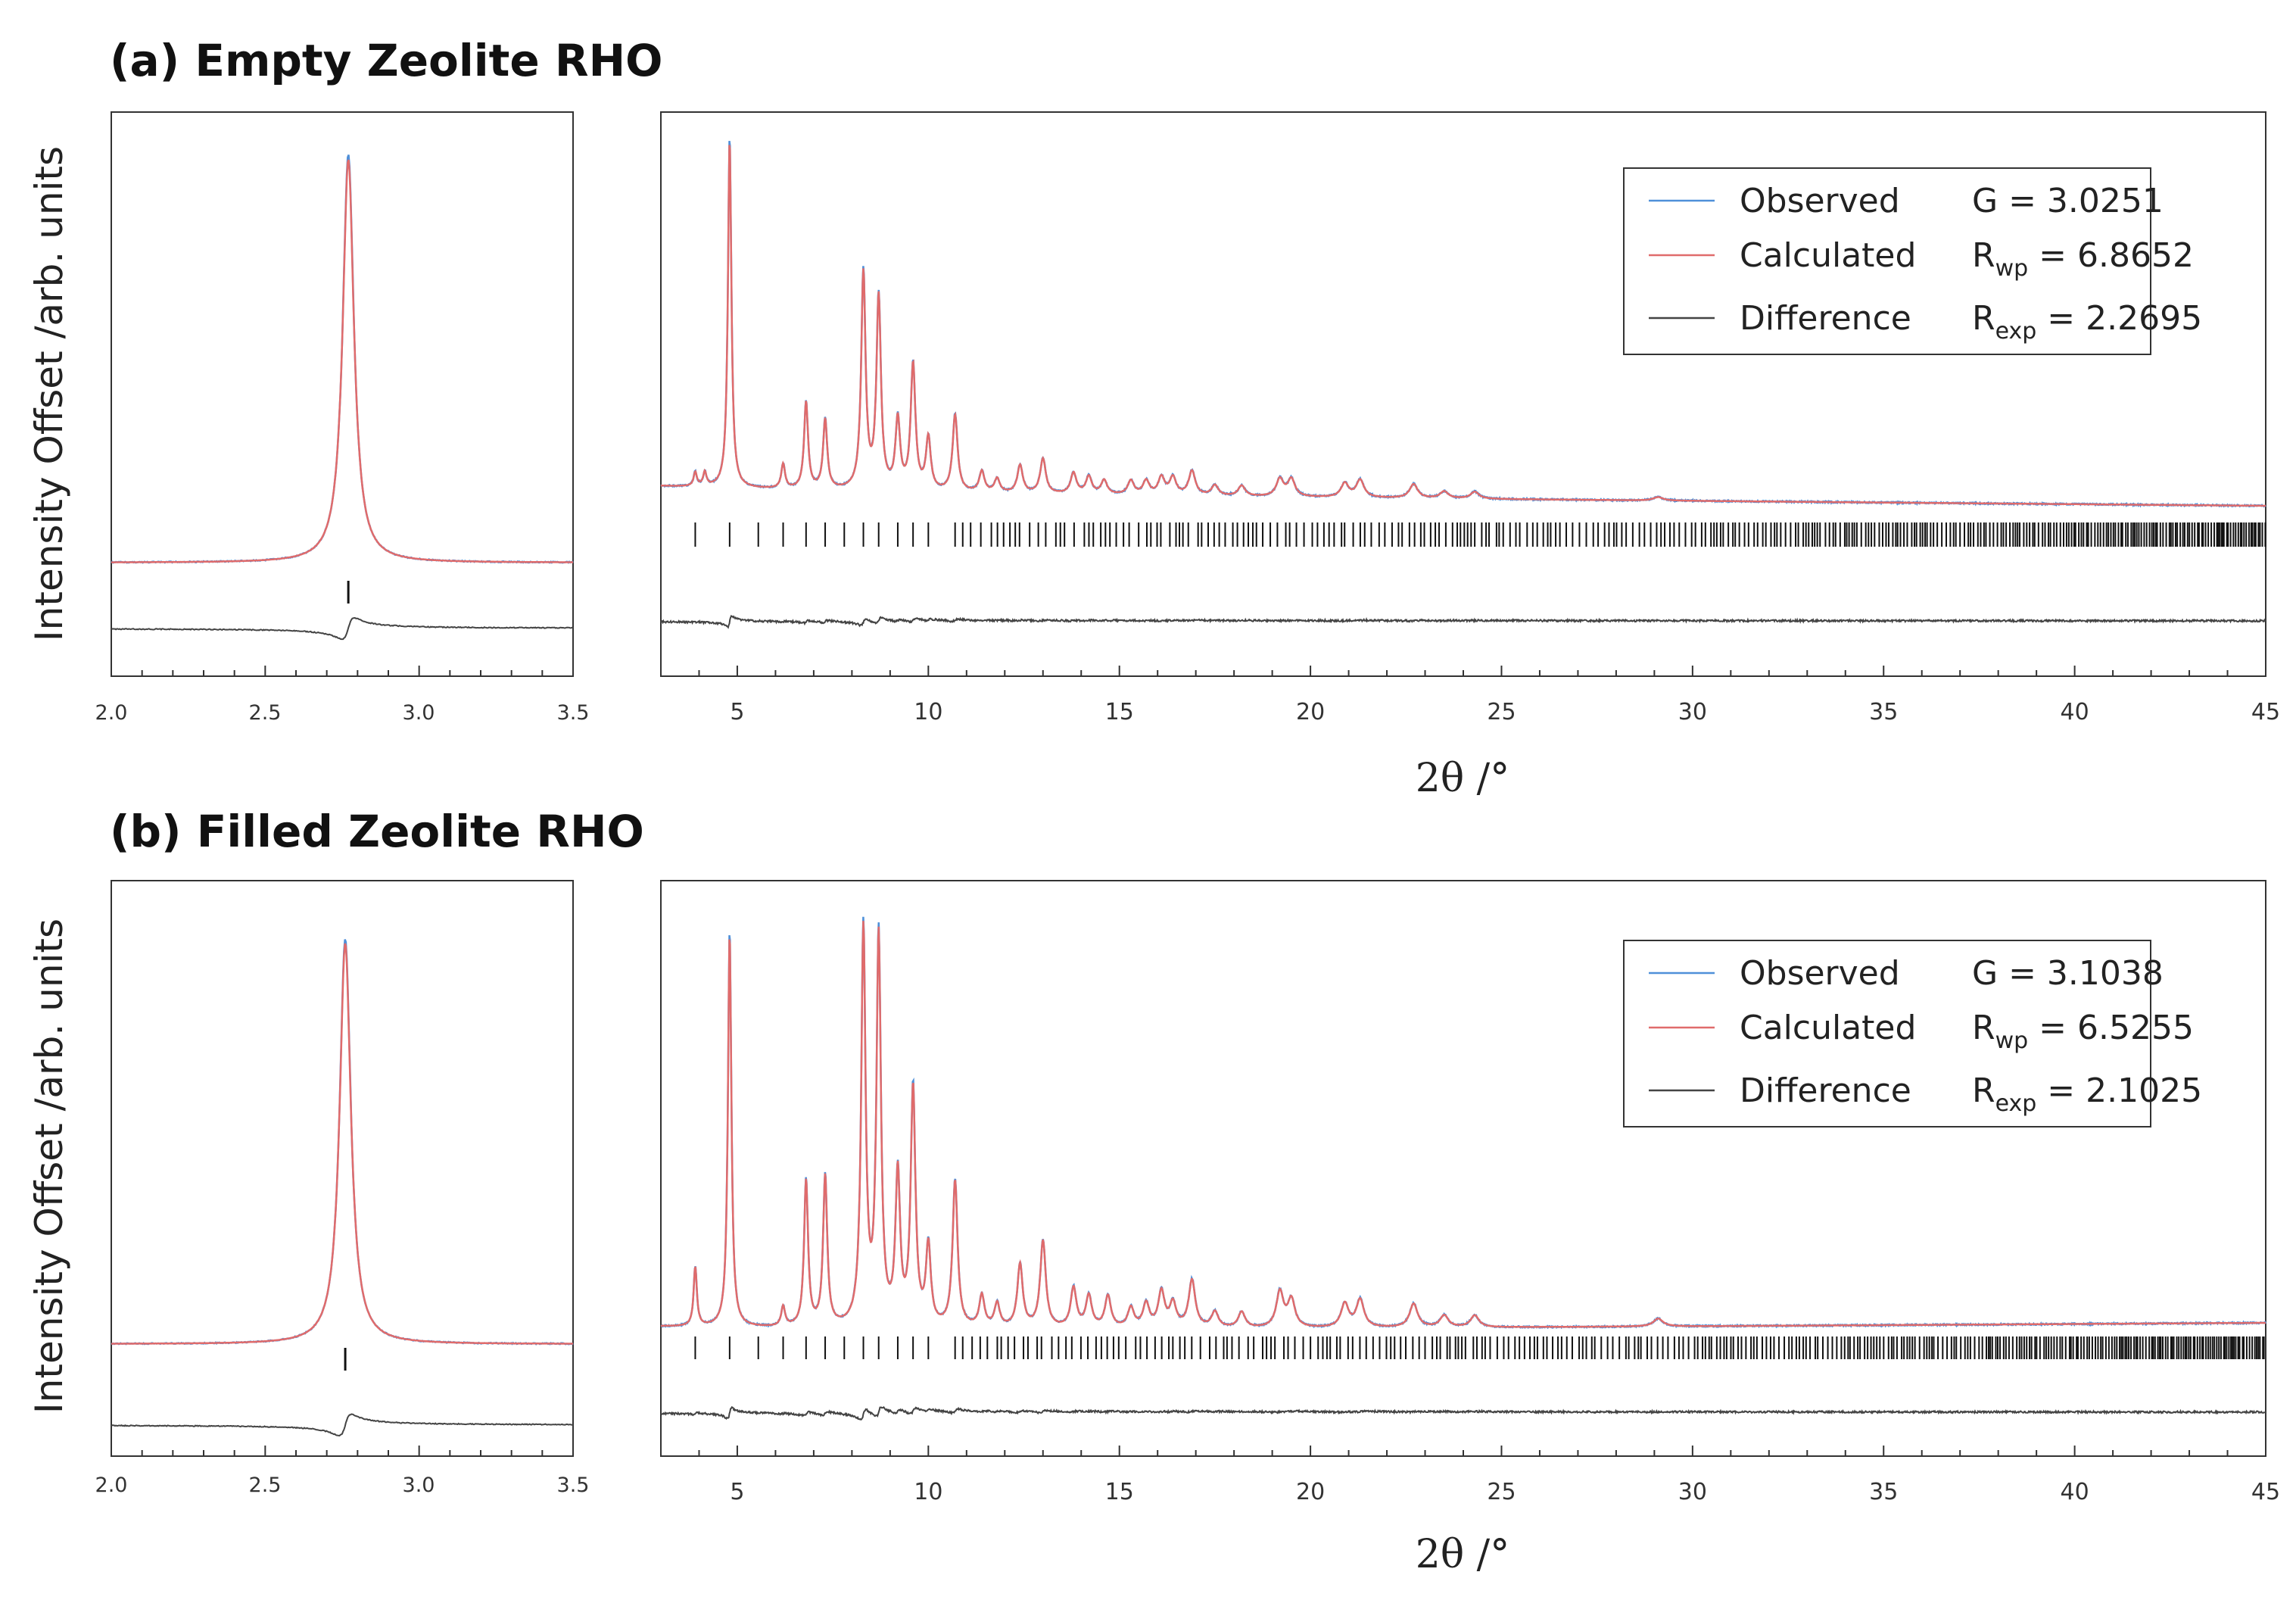 This screenshot has width=2296, height=1600. I want to click on panel-a-stat-rwp-sub: wp, so click(2012, 268).